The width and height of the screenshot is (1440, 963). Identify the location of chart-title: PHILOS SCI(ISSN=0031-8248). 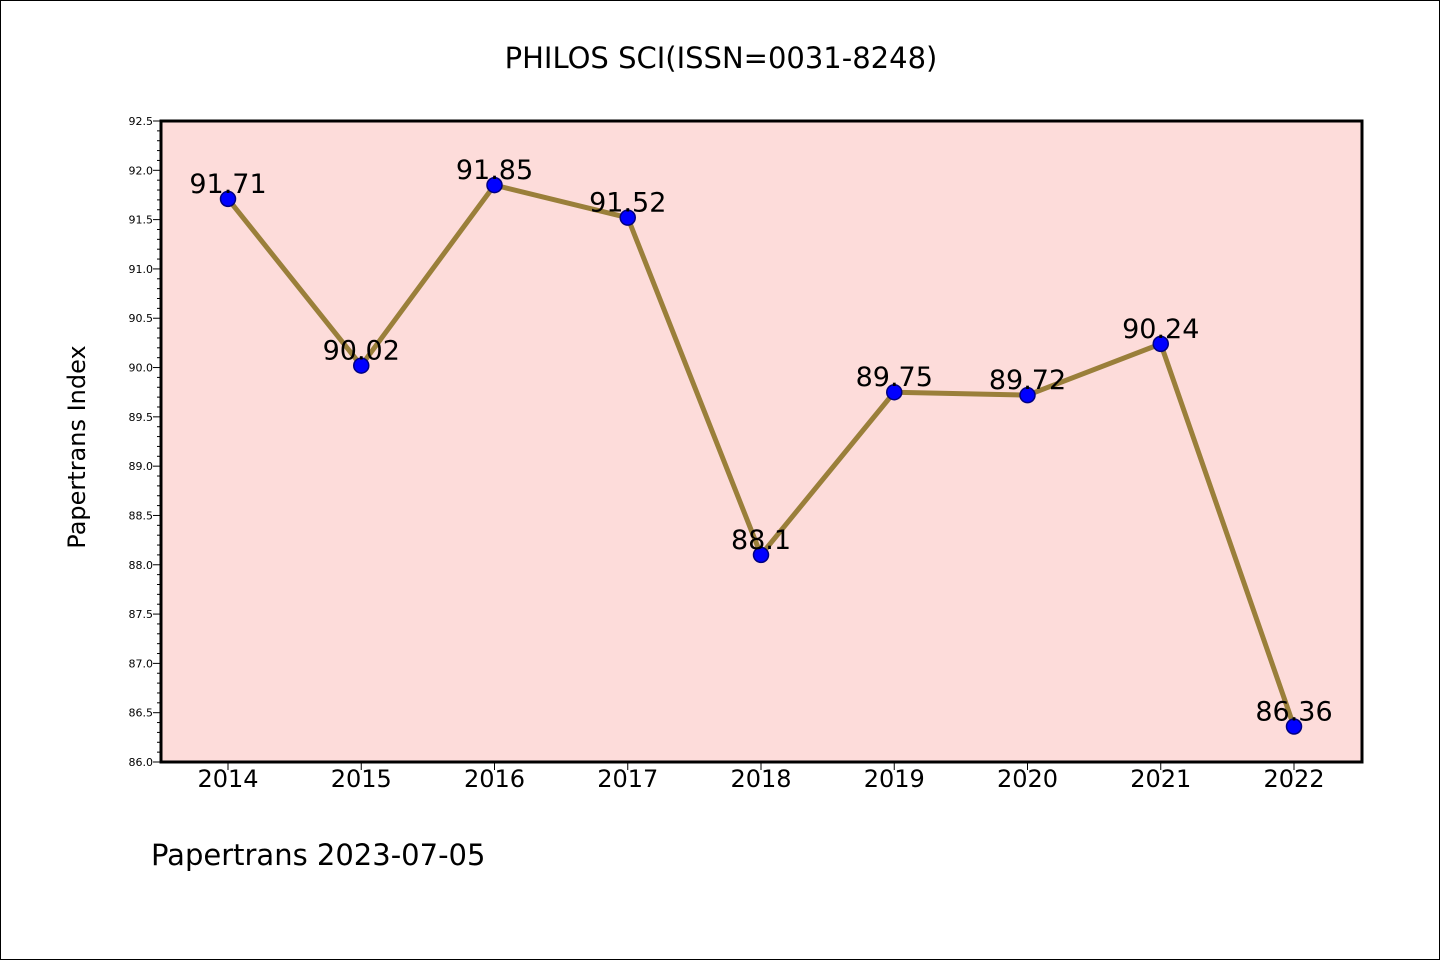
(721, 58).